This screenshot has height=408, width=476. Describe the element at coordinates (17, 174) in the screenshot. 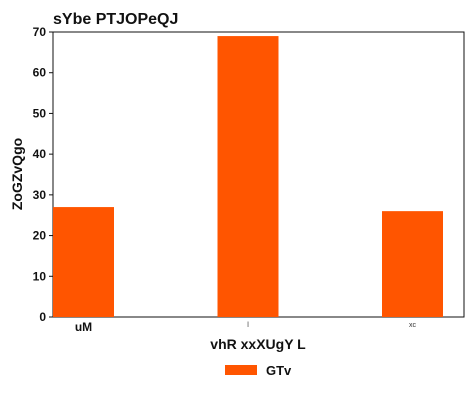

I see `y-axis-label: ZoGZvQgo` at that location.